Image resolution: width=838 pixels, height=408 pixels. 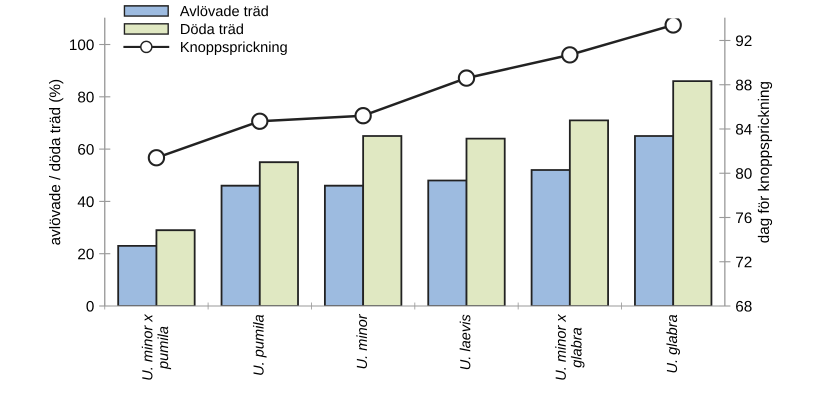 What do you see at coordinates (86, 202) in the screenshot?
I see `y-tick-label: 40` at bounding box center [86, 202].